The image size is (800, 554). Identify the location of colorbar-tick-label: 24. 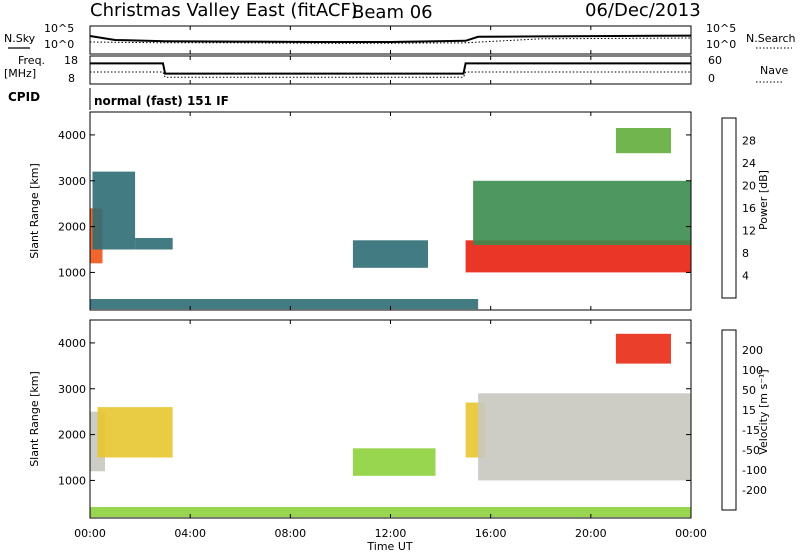
(749, 163).